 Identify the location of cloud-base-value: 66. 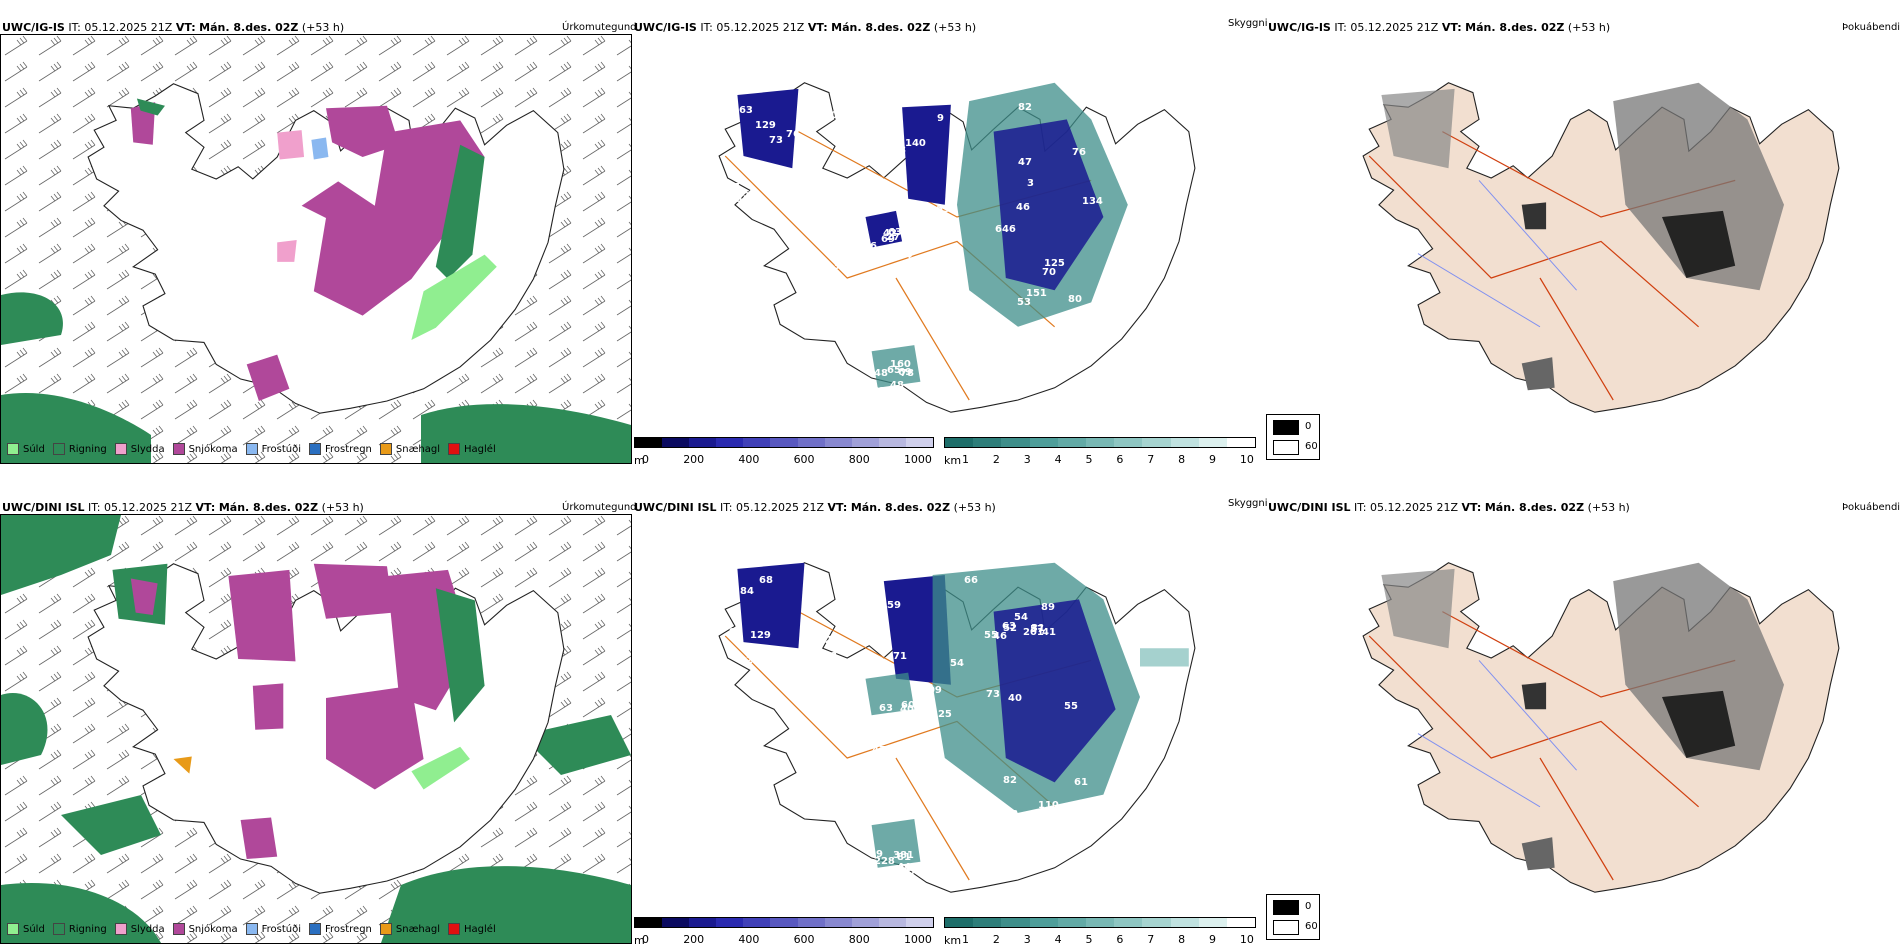
(908, 719).